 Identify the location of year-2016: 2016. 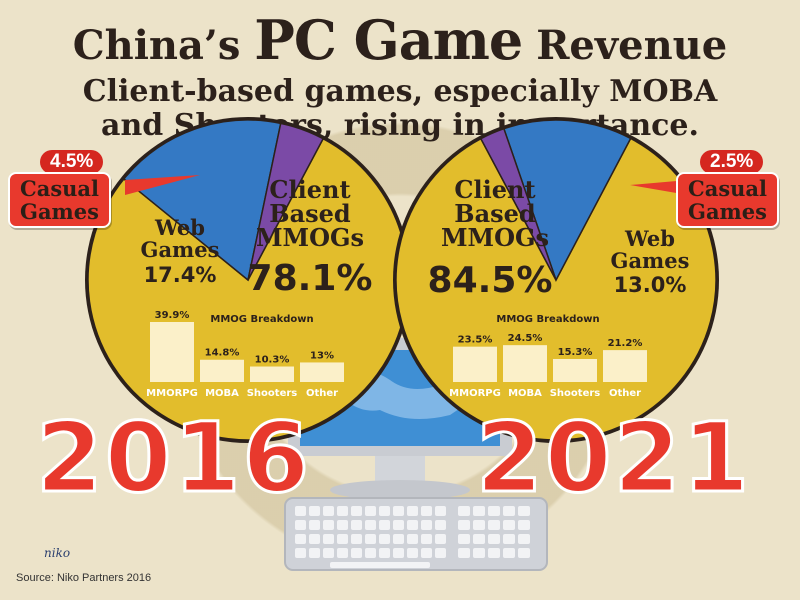
(173, 458).